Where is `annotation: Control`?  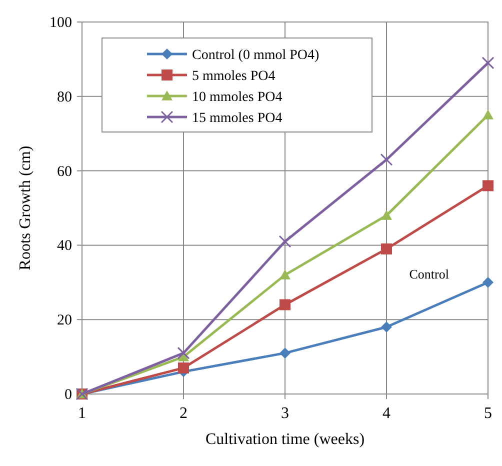
annotation: Control is located at coordinates (429, 274).